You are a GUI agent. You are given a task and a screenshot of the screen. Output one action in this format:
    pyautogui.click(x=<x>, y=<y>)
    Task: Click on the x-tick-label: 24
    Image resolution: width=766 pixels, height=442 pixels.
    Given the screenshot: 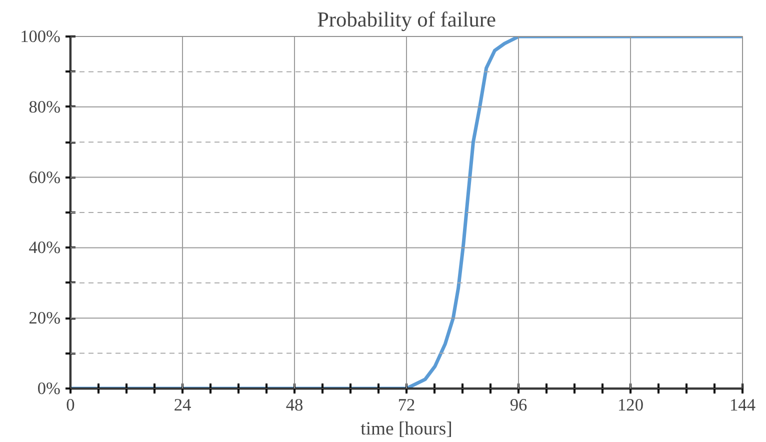 What is the action you would take?
    pyautogui.click(x=183, y=405)
    